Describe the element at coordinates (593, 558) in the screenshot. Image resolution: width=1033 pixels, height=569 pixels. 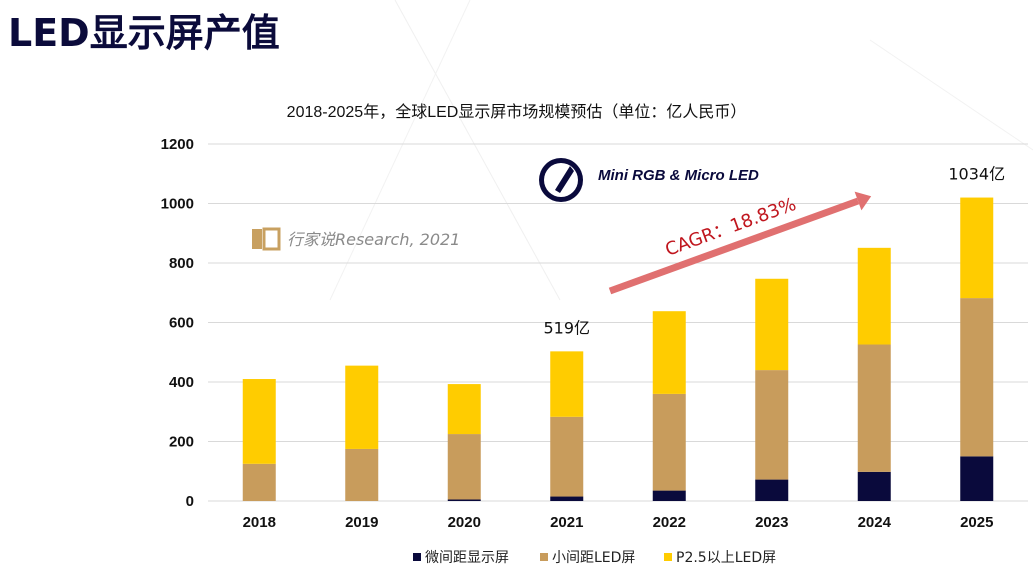
I see `legend-label: 小间距LED屏` at that location.